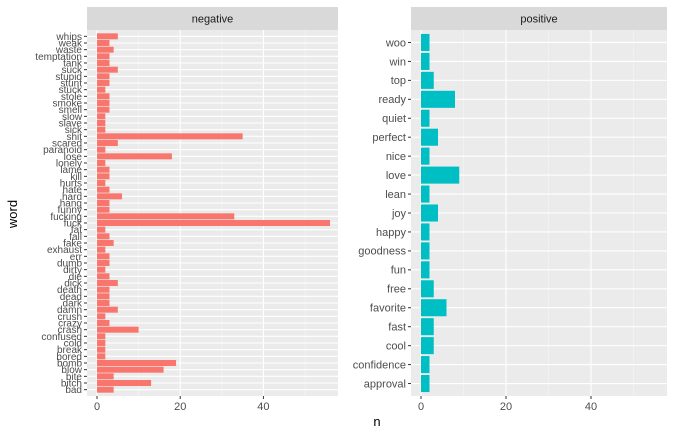  I want to click on y-tick-label-fuck: fuck, so click(73, 224).